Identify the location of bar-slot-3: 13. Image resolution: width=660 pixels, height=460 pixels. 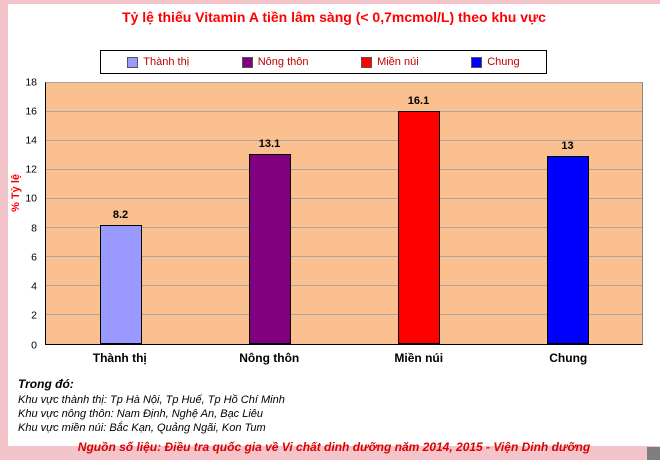
(567, 213).